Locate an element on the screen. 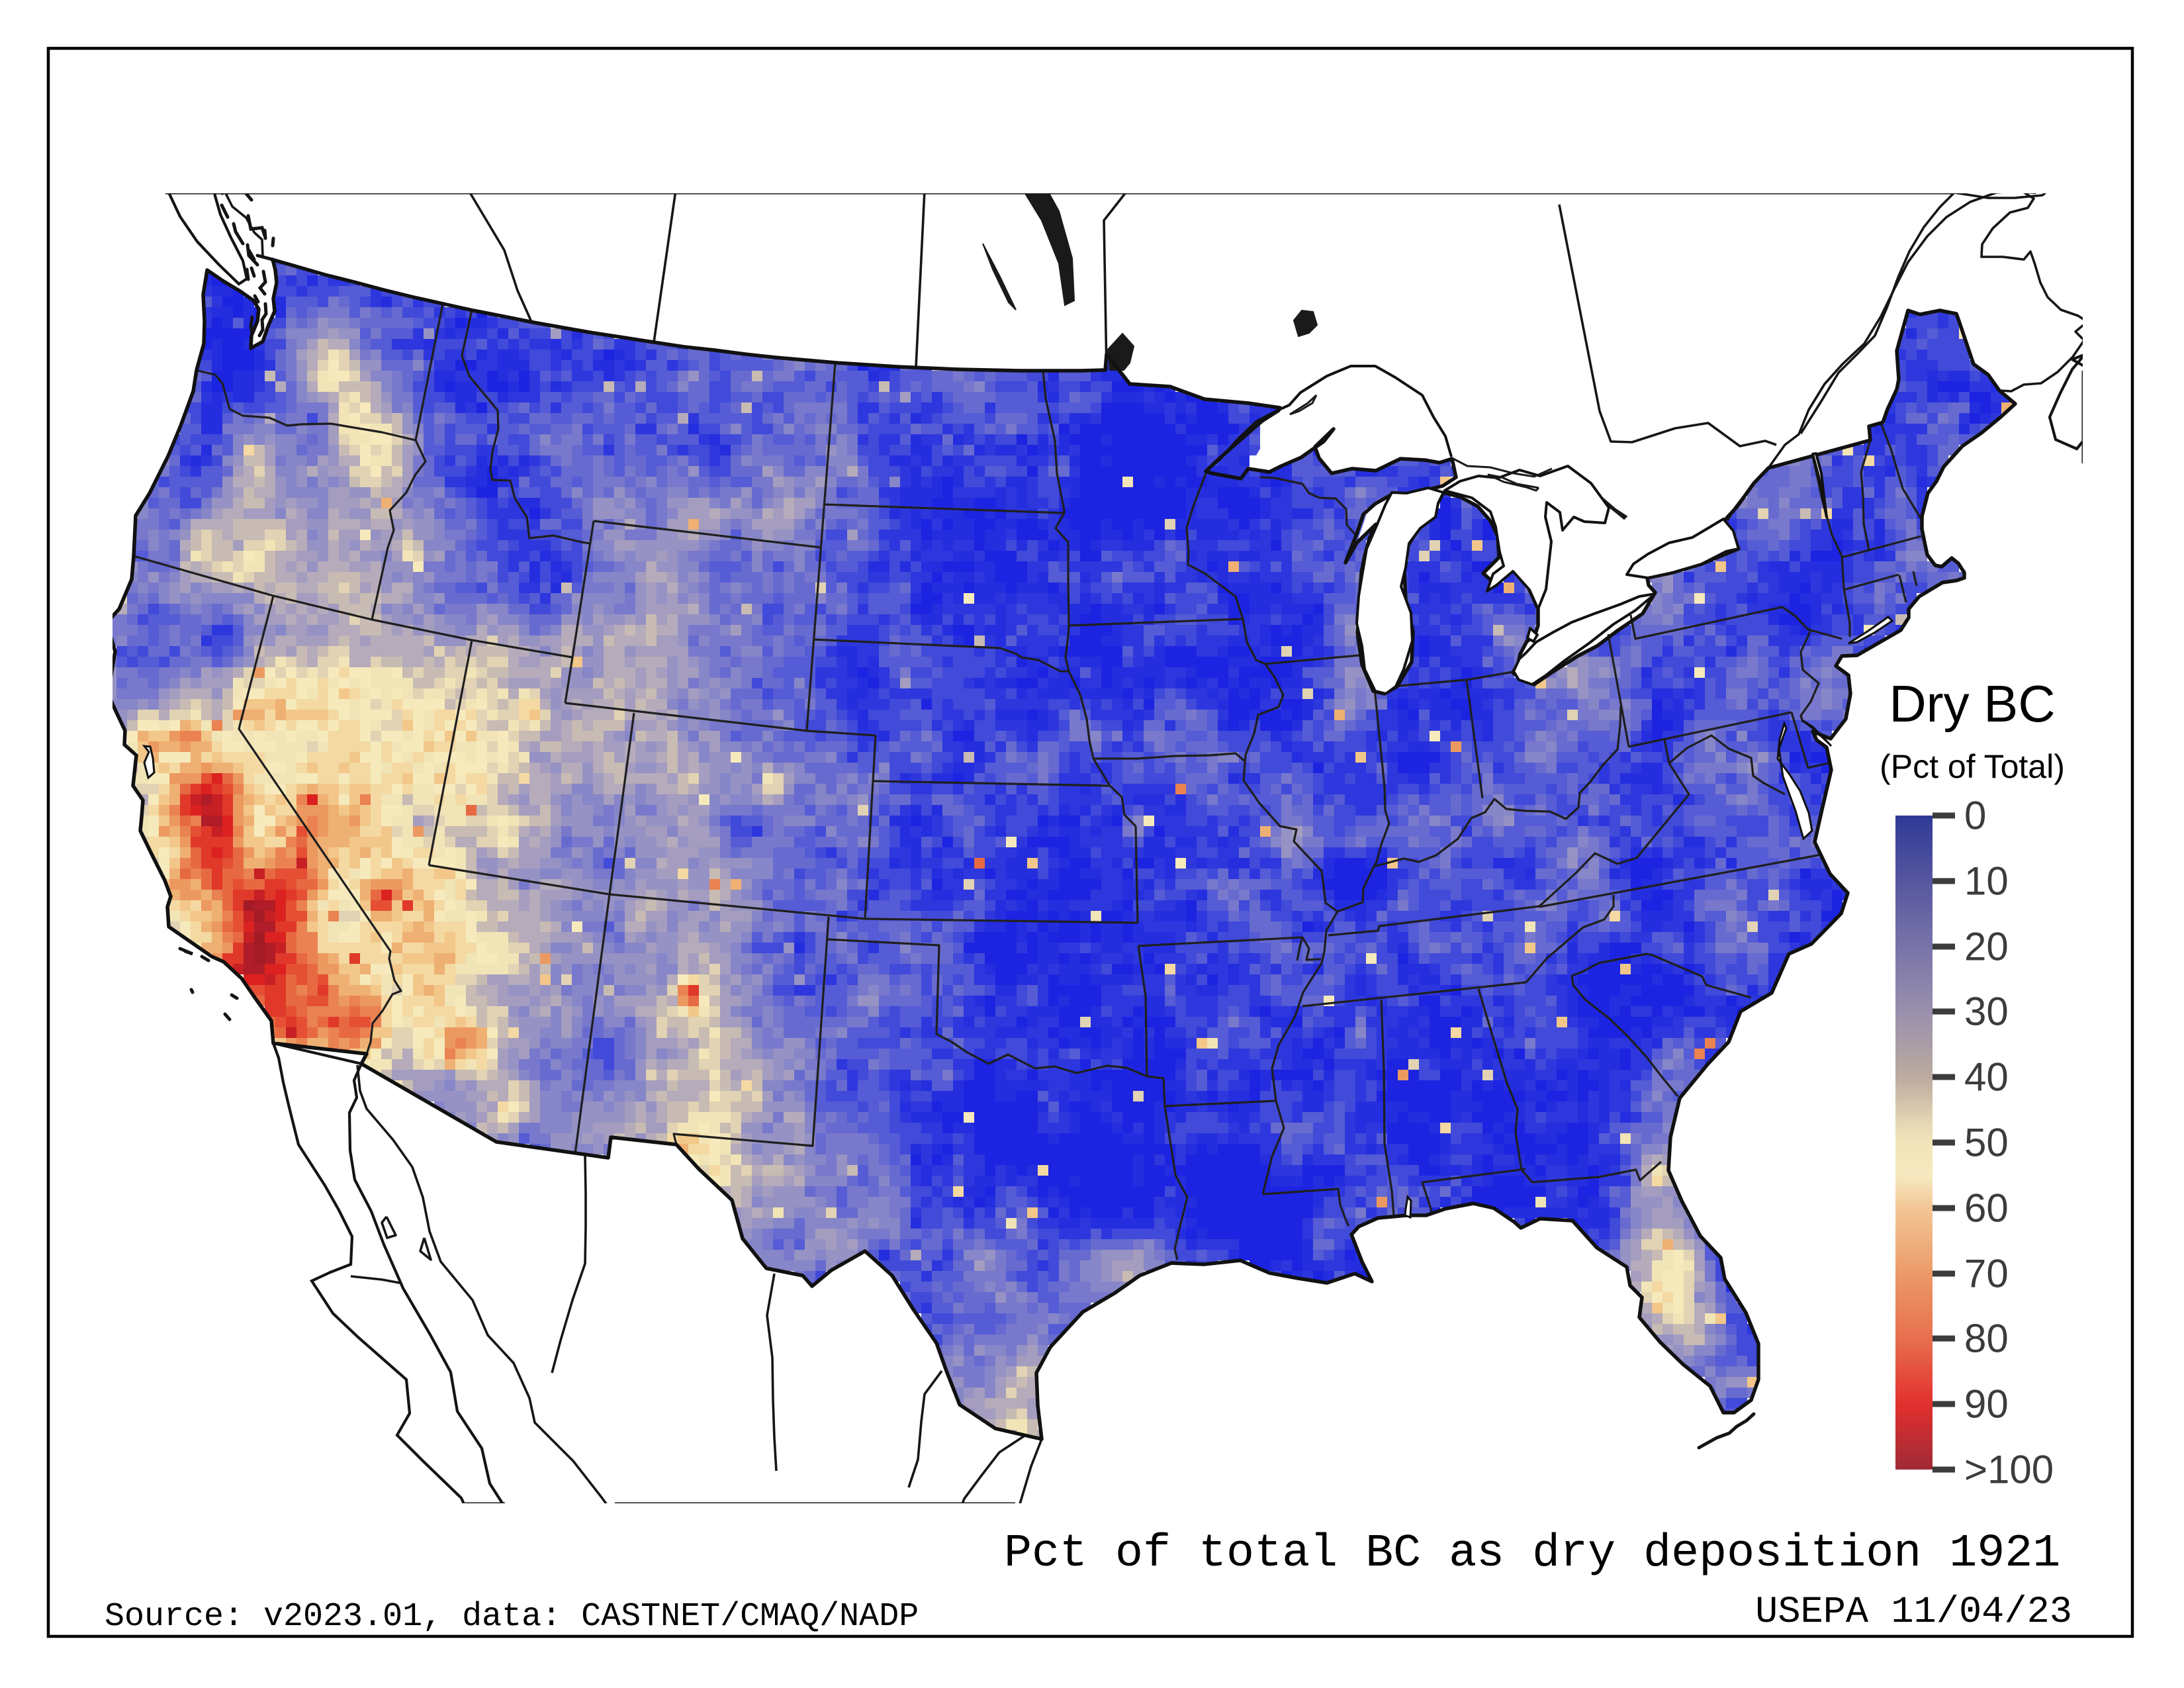 The height and width of the screenshot is (1688, 2184). svg-text: 90 is located at coordinates (1986, 1404).